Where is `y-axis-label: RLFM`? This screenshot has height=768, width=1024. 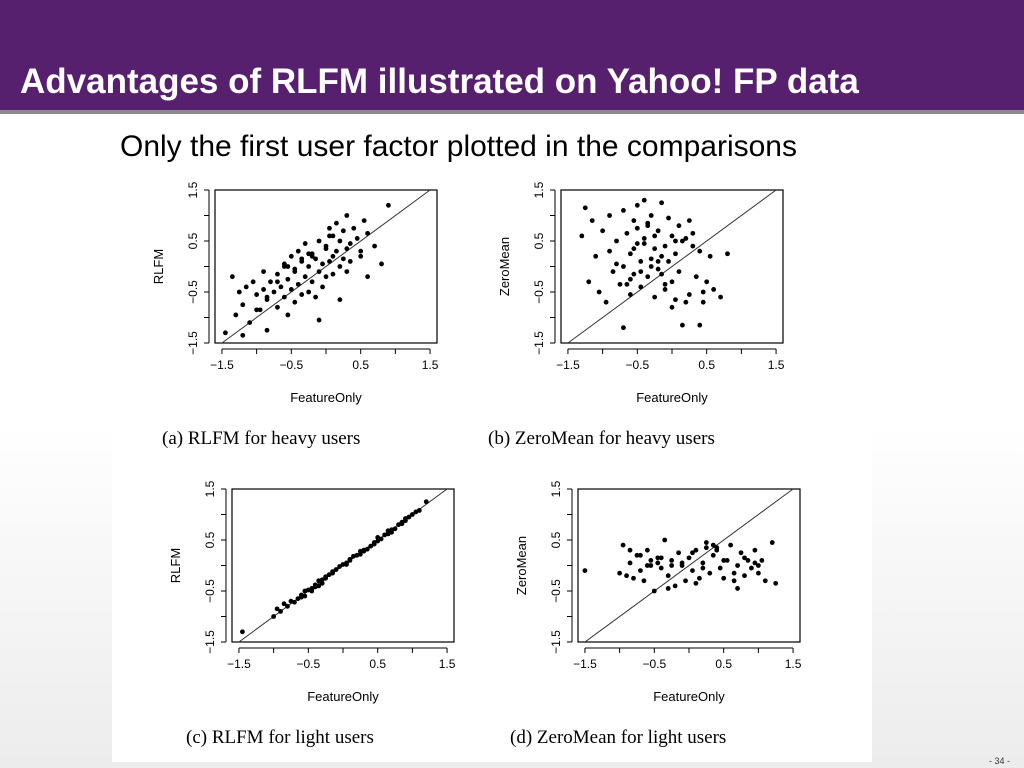
y-axis-label: RLFM is located at coordinates (175, 565).